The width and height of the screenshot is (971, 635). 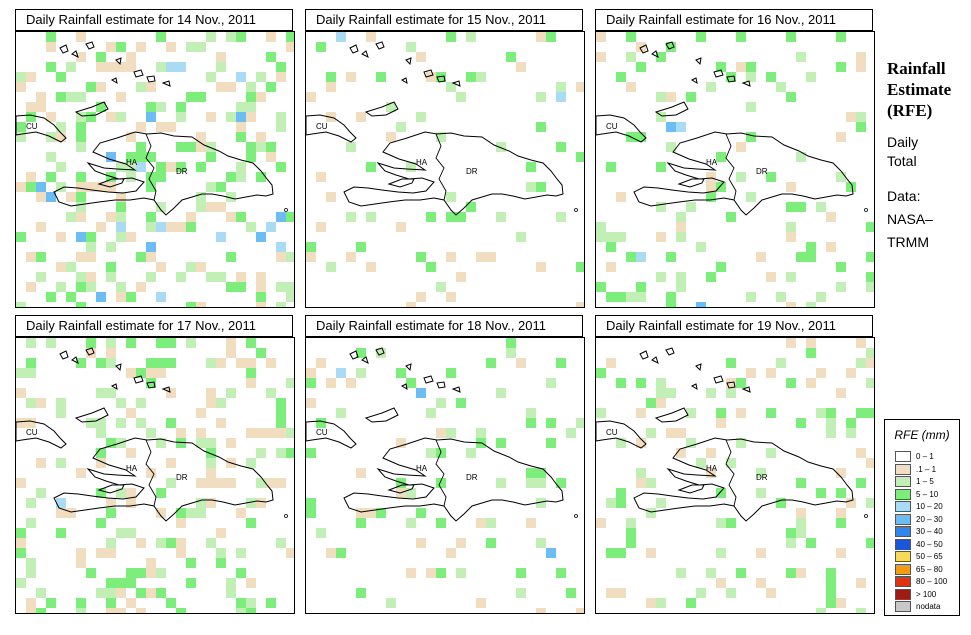 I want to click on legend-label: 20 – 30, so click(x=929, y=519).